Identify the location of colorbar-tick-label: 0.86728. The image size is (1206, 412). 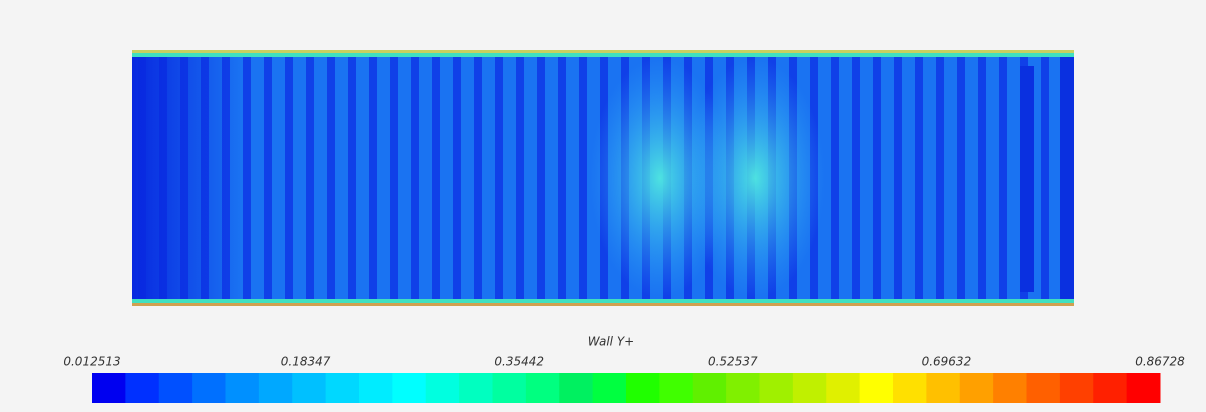
(1160, 362).